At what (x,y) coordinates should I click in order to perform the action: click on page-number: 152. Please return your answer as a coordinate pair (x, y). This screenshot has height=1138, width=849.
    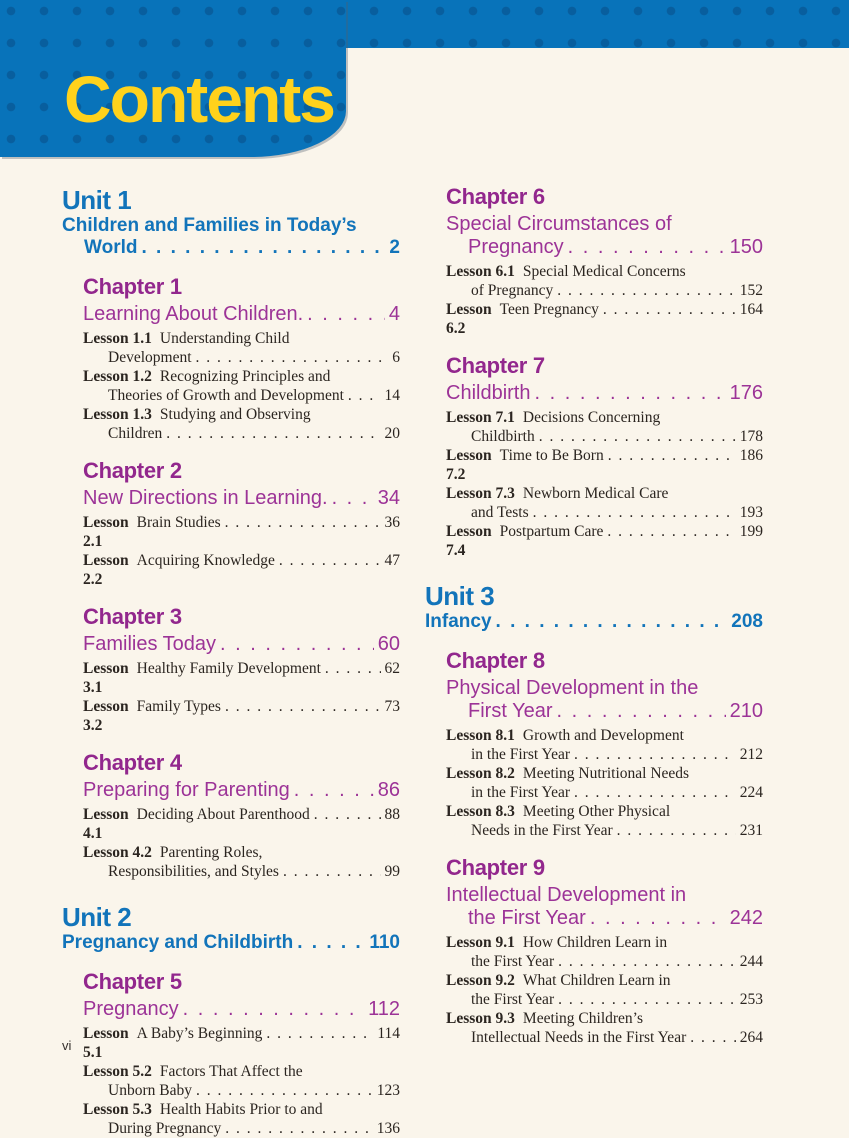
    Looking at the image, I should click on (751, 290).